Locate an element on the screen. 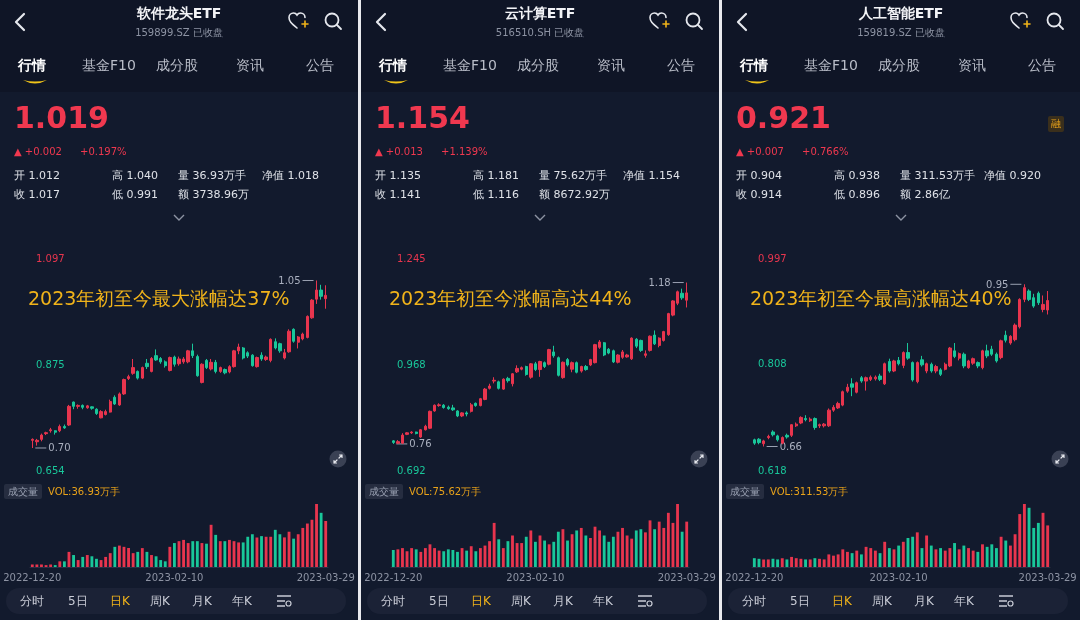  text: +1.139% is located at coordinates (464, 151).